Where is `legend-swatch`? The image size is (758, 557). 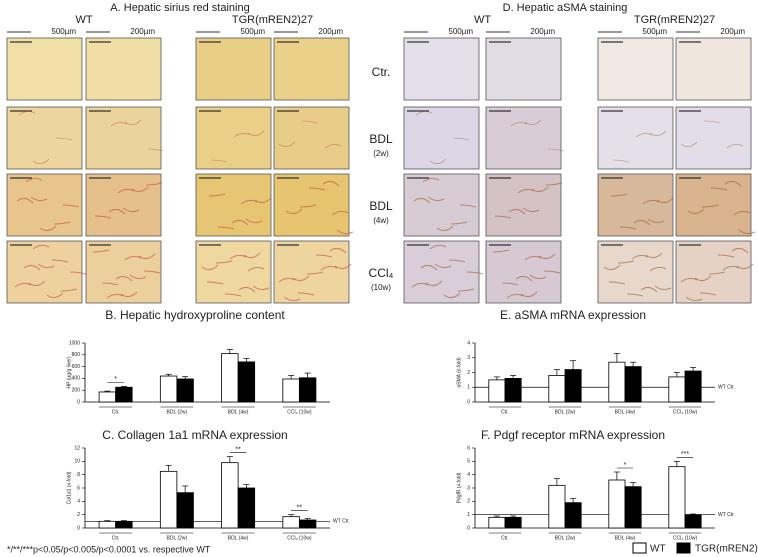
legend-swatch is located at coordinates (683, 548).